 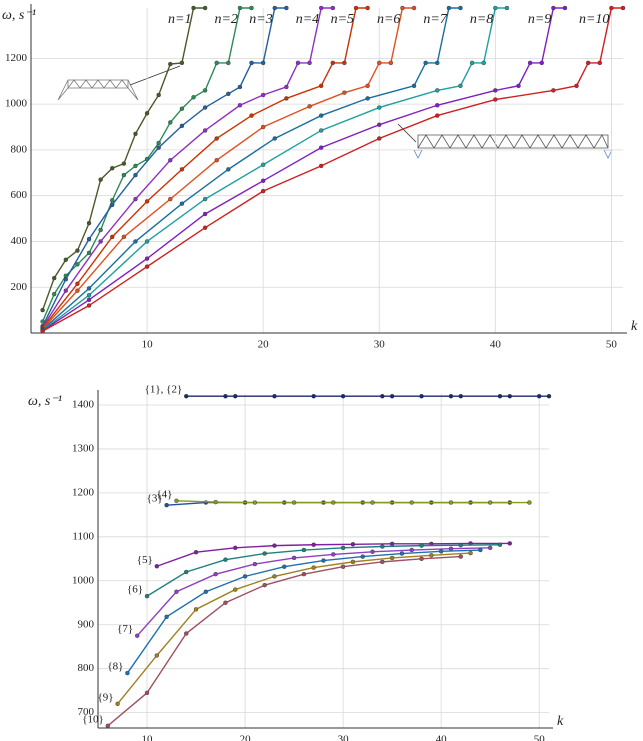 I want to click on x-tick-label: 30, so click(x=344, y=737).